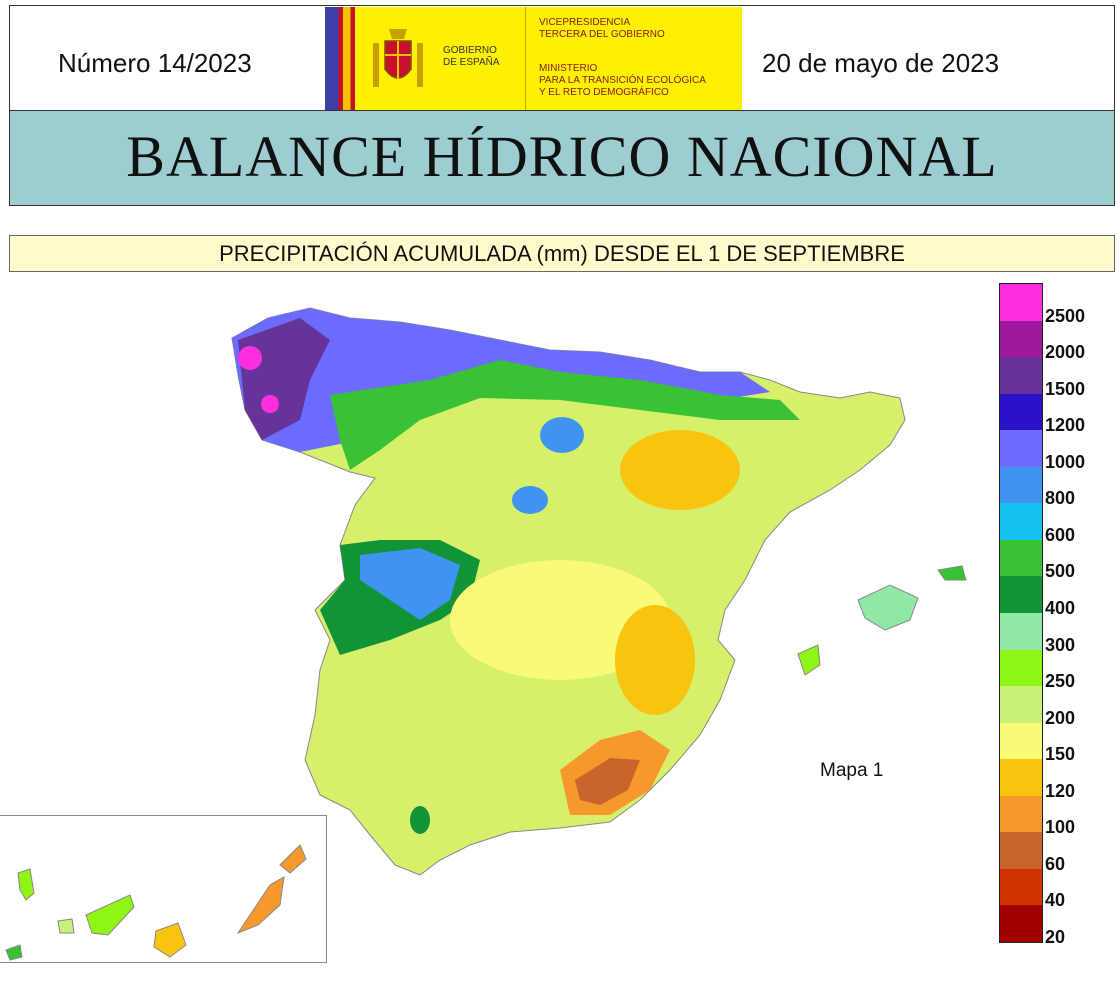 The height and width of the screenshot is (996, 1117). Describe the element at coordinates (420, 820) in the screenshot. I see `grazalema-spot` at that location.